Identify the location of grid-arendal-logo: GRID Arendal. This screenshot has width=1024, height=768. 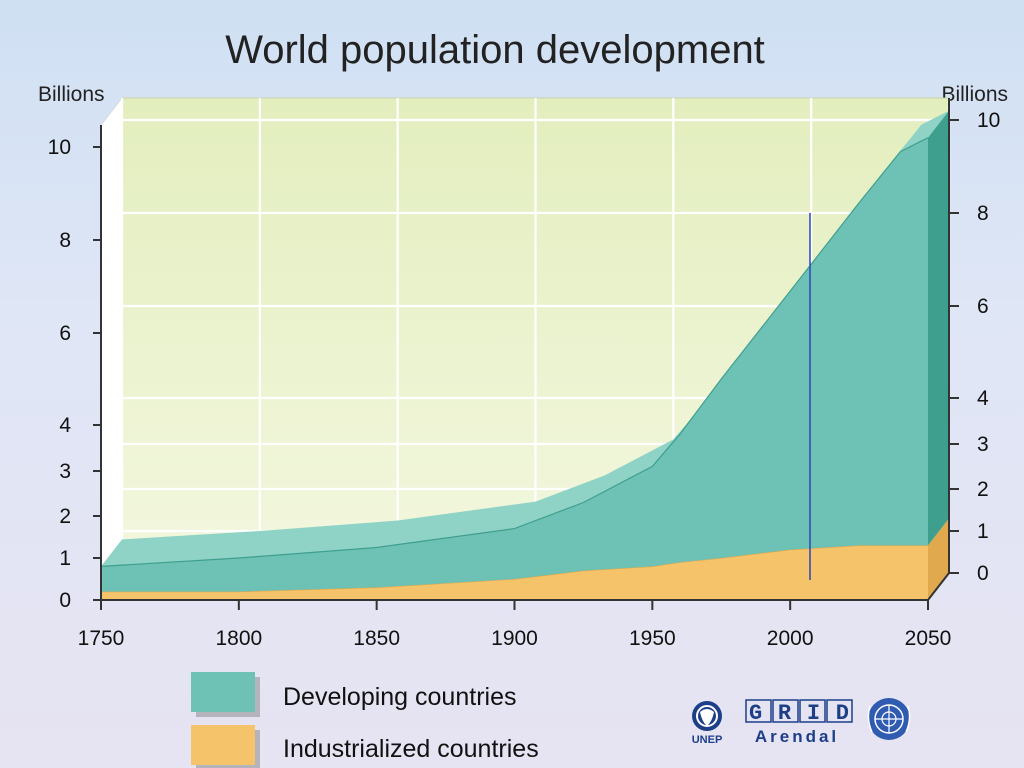
(799, 722).